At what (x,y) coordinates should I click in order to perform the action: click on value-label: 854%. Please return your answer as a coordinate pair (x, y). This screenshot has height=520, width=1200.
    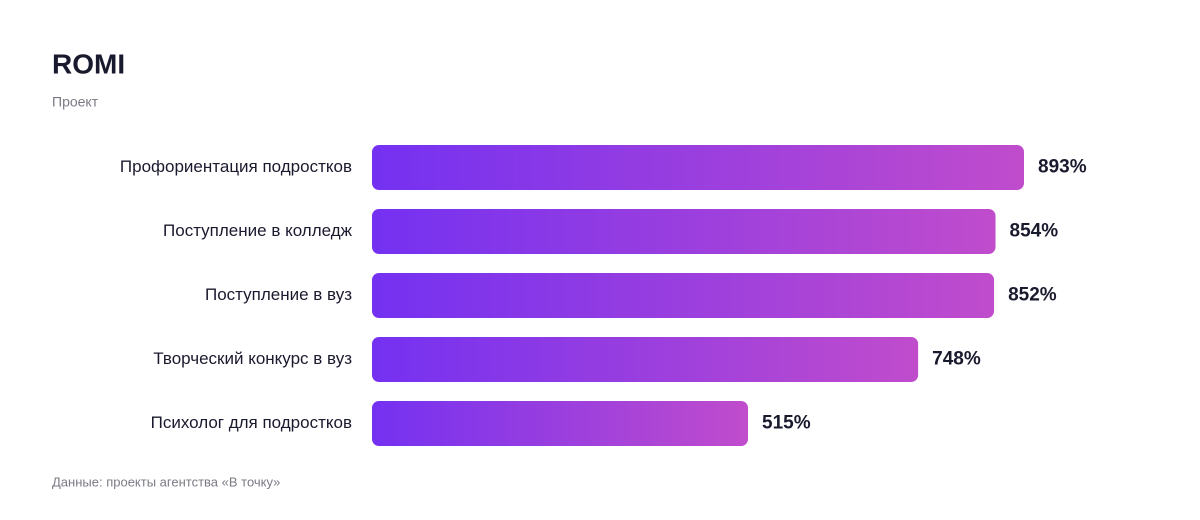
    Looking at the image, I should click on (1034, 231).